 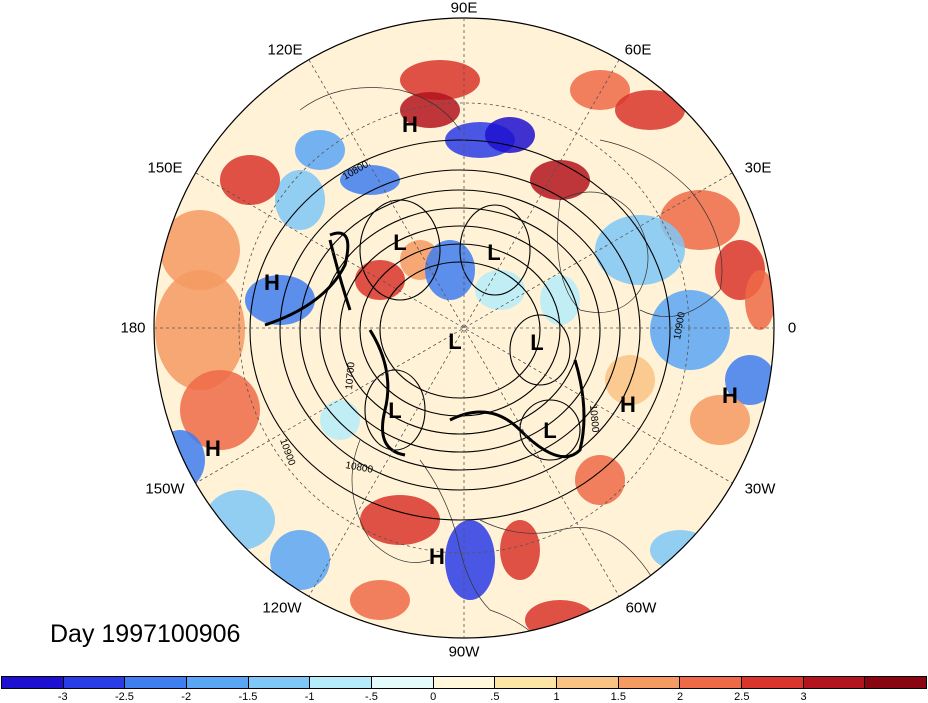 What do you see at coordinates (186, 697) in the screenshot?
I see `colorbar-tick-label: -2` at bounding box center [186, 697].